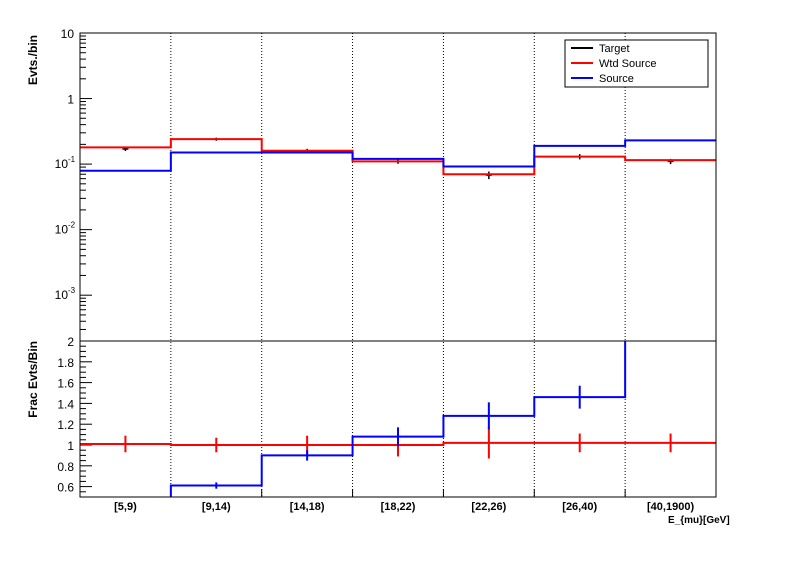 This screenshot has width=796, height=577. Describe the element at coordinates (616, 79) in the screenshot. I see `legend-label: Source` at that location.